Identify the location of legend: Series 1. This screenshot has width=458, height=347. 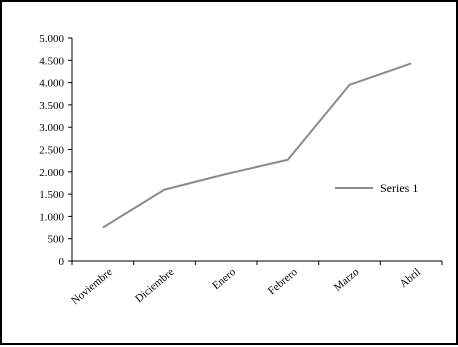
(376, 188).